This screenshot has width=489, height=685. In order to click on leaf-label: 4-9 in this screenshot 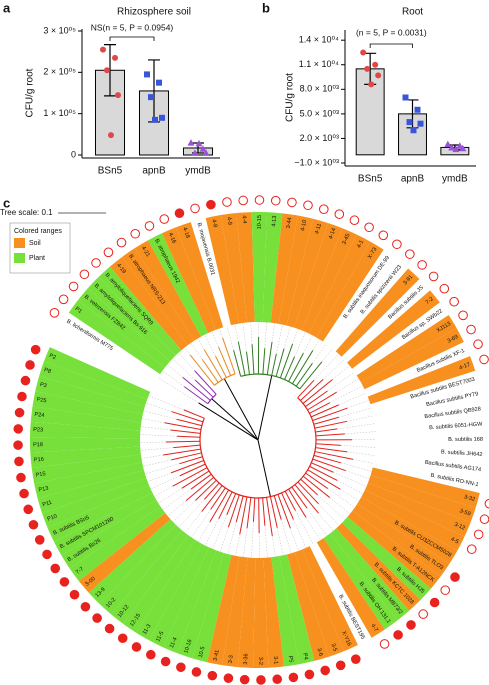, I will do `click(228, 221)`.